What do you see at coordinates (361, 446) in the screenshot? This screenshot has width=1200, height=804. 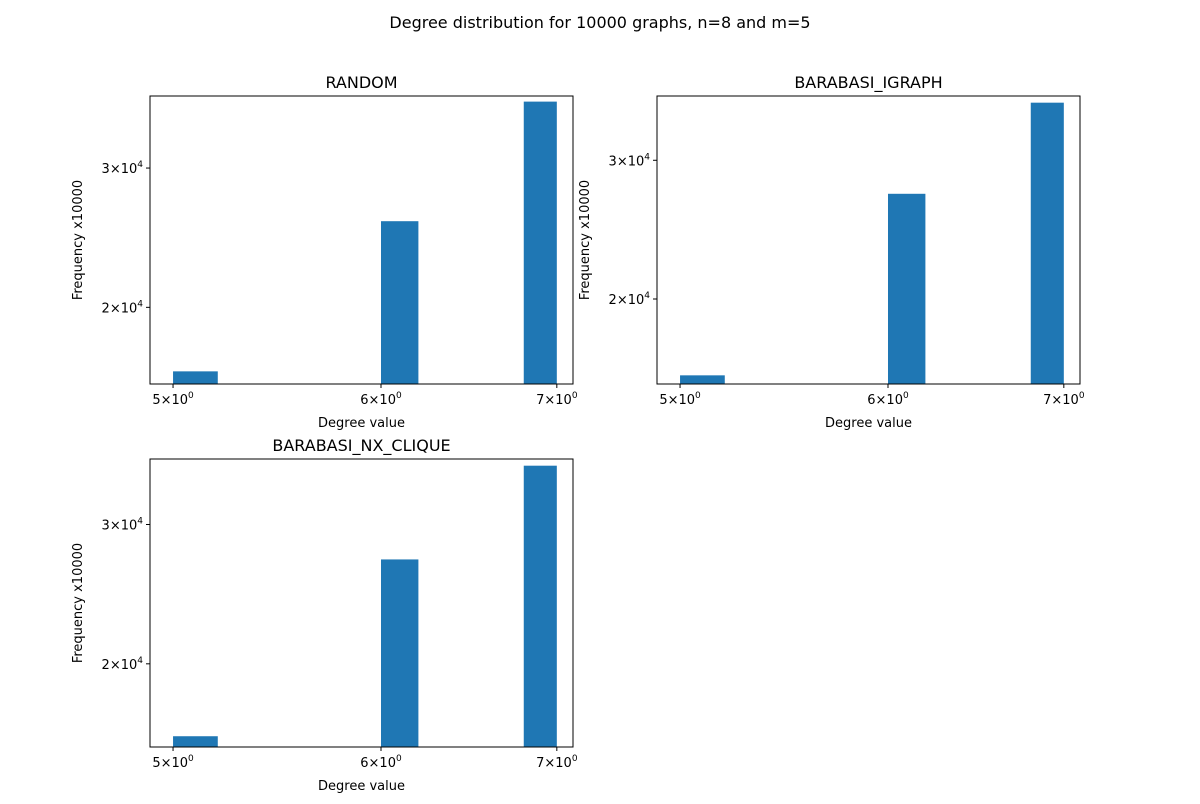 I see `subplot-title: BARABASI_NX_CLIQUE` at bounding box center [361, 446].